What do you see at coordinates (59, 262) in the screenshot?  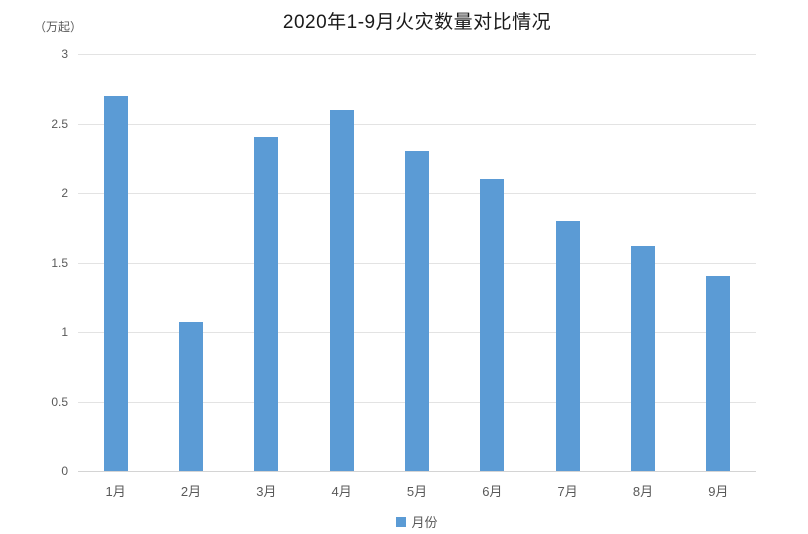 I see `y-tick-label: 1.5` at bounding box center [59, 262].